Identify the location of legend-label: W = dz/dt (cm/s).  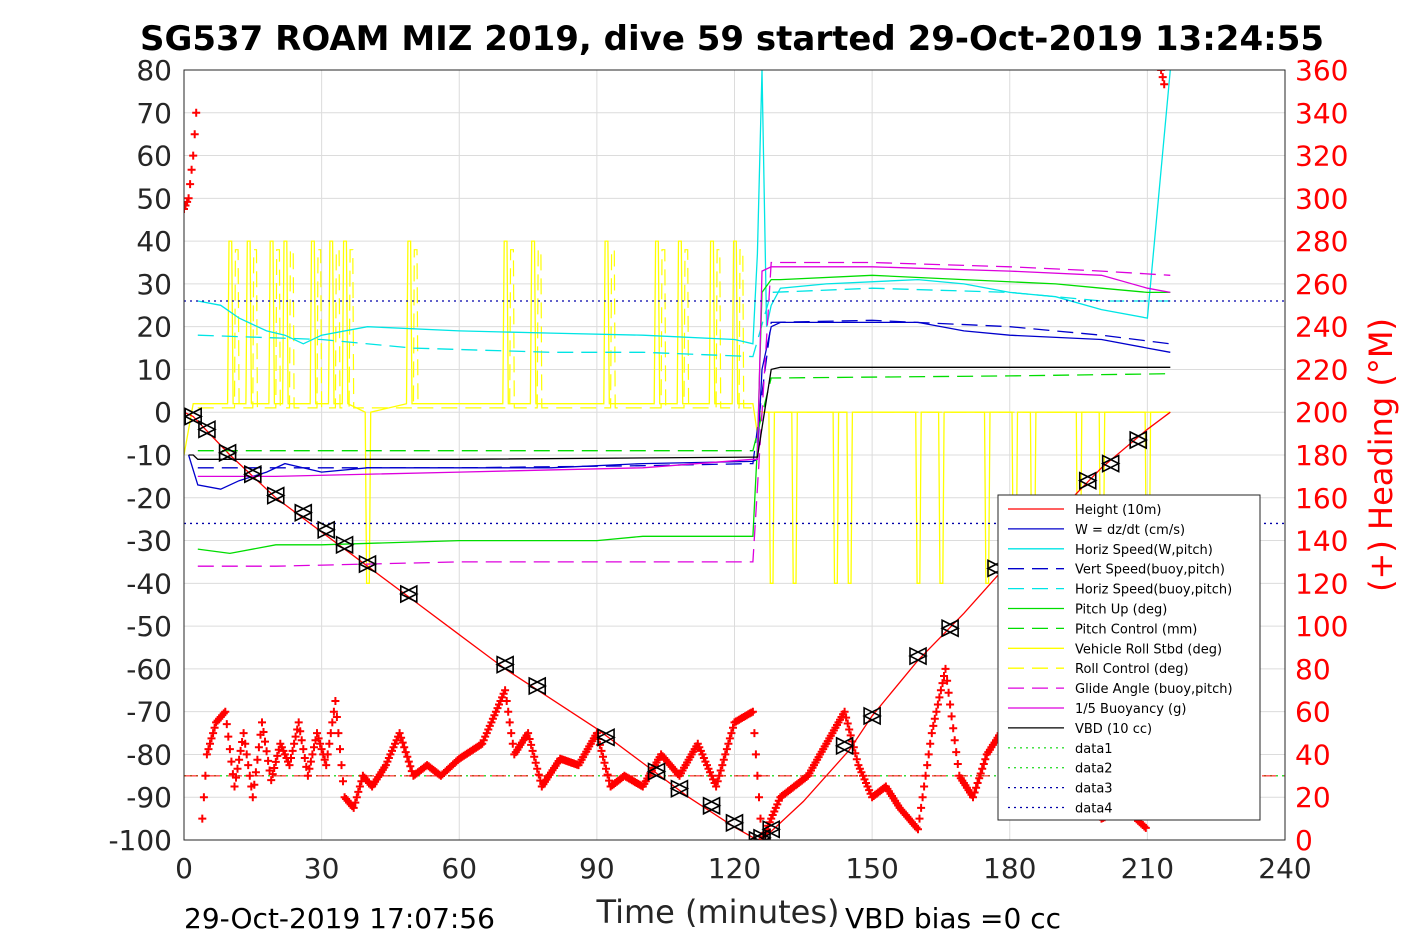
(1130, 530).